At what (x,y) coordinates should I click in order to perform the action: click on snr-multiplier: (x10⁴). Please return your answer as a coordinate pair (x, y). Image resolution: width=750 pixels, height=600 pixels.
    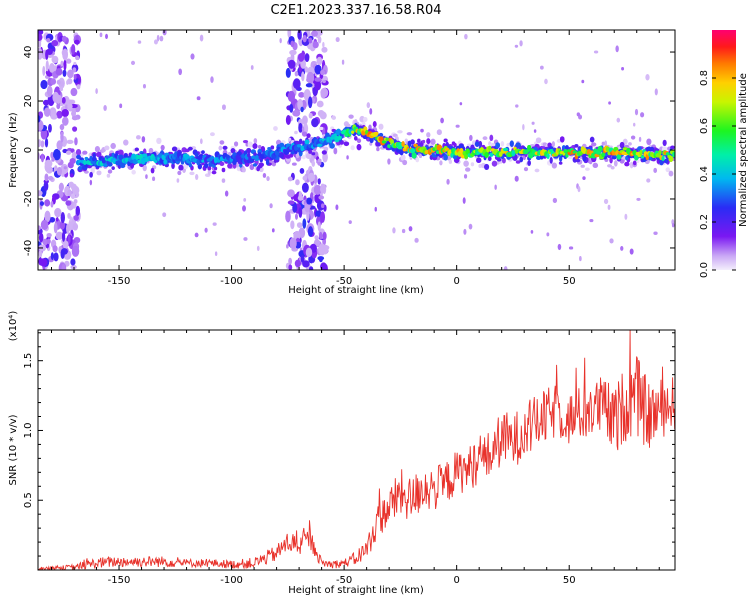
    Looking at the image, I should click on (13, 326).